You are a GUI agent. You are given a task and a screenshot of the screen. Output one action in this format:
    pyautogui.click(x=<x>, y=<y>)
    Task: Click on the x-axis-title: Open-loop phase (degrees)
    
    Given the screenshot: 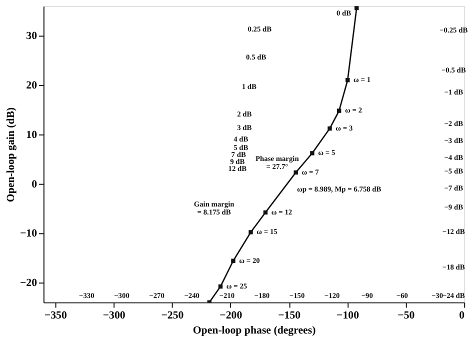 What is the action you would take?
    pyautogui.click(x=254, y=330)
    